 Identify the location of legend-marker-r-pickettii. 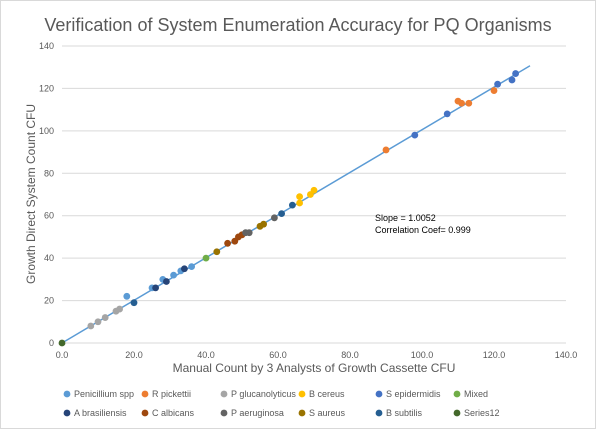
(145, 394).